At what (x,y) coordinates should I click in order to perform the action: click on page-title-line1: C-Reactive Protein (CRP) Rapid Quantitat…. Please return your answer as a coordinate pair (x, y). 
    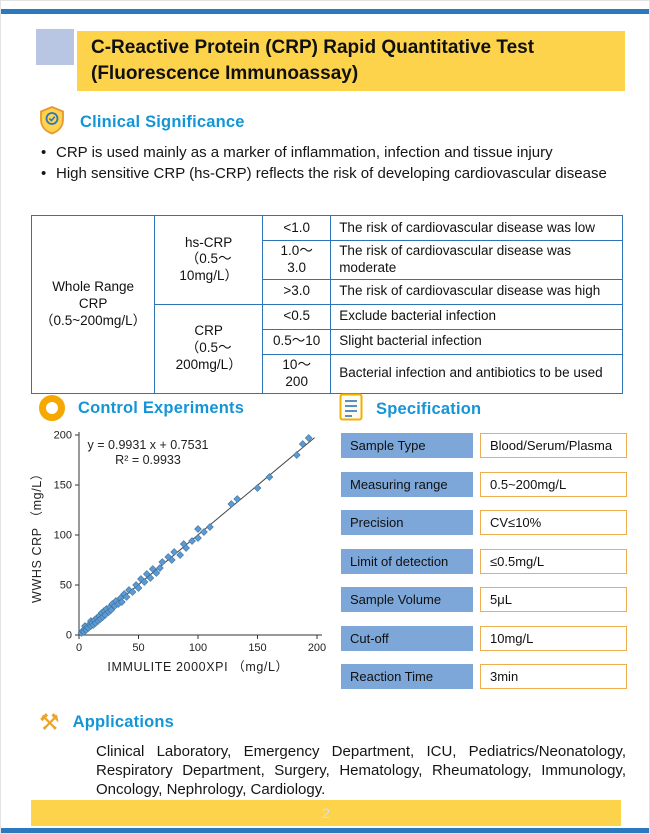
    Looking at the image, I should click on (313, 47).